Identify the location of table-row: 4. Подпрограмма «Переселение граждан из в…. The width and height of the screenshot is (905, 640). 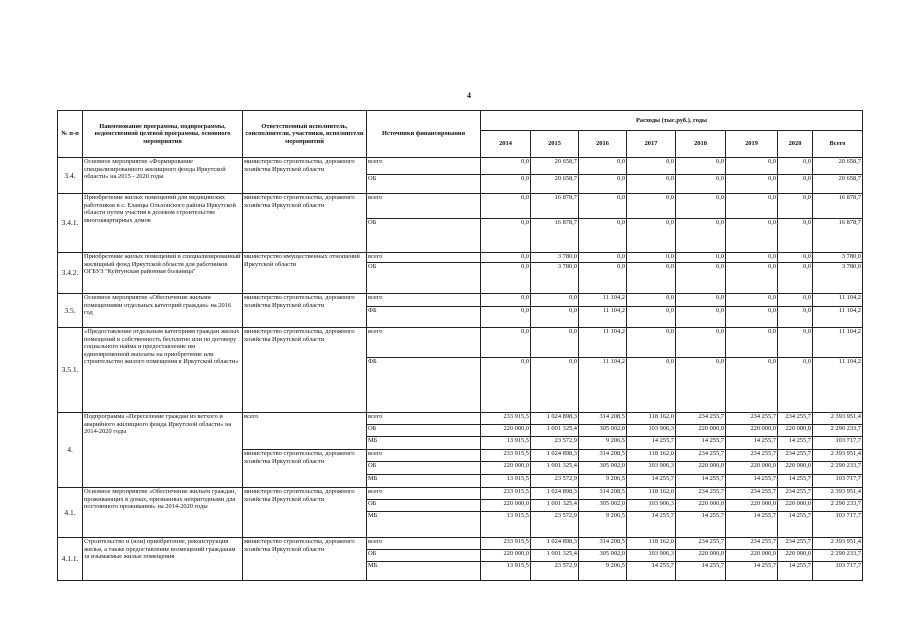
(460, 450).